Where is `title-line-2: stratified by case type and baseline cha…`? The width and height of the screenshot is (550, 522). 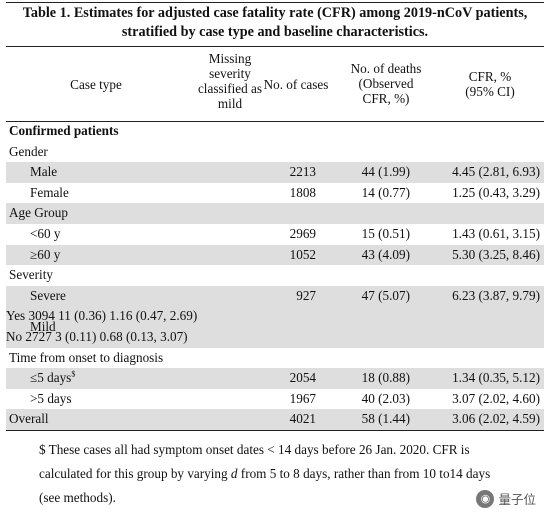
title-line-2: stratified by case type and baseline cha… is located at coordinates (275, 32).